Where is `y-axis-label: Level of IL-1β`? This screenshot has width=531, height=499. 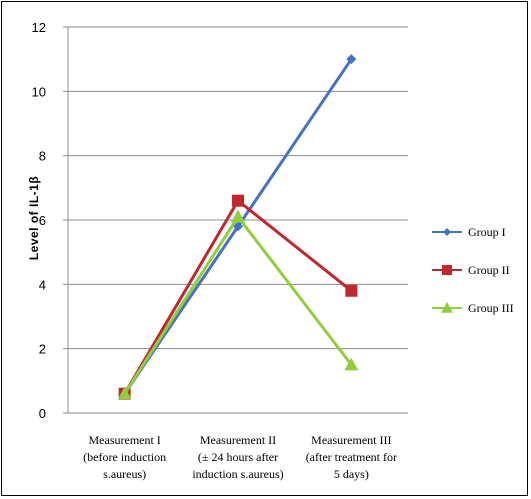
y-axis-label: Level of IL-1β is located at coordinates (34, 218).